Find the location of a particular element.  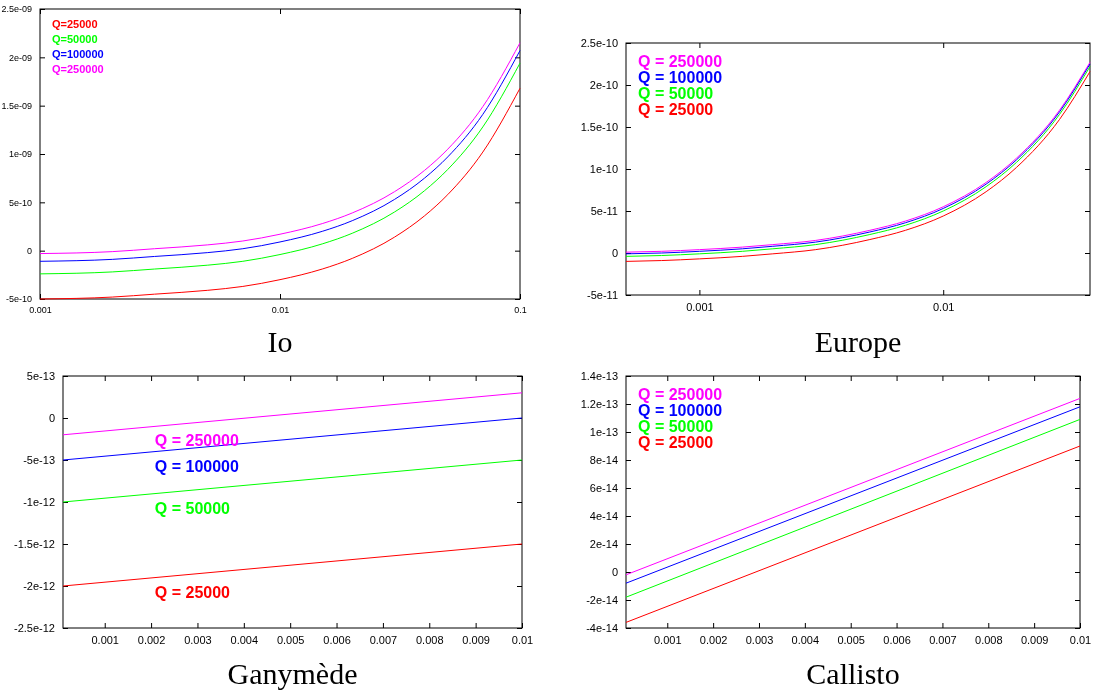

y-tick-label: -5e-11 is located at coordinates (602, 295).